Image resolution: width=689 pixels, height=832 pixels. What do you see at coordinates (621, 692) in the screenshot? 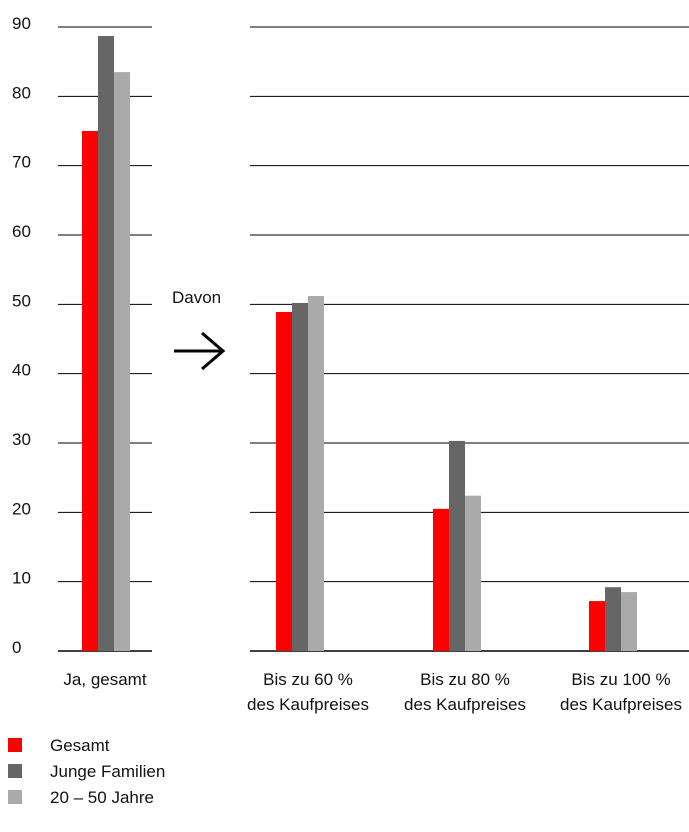
I see `x-tick-label: Bis zu 100 % des Kaufpreises` at bounding box center [621, 692].